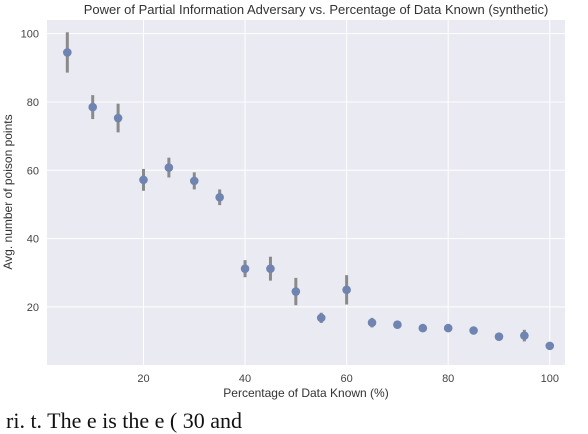 The image size is (588, 434). Describe the element at coordinates (347, 379) in the screenshot. I see `x-tick-label-2: 60` at that location.